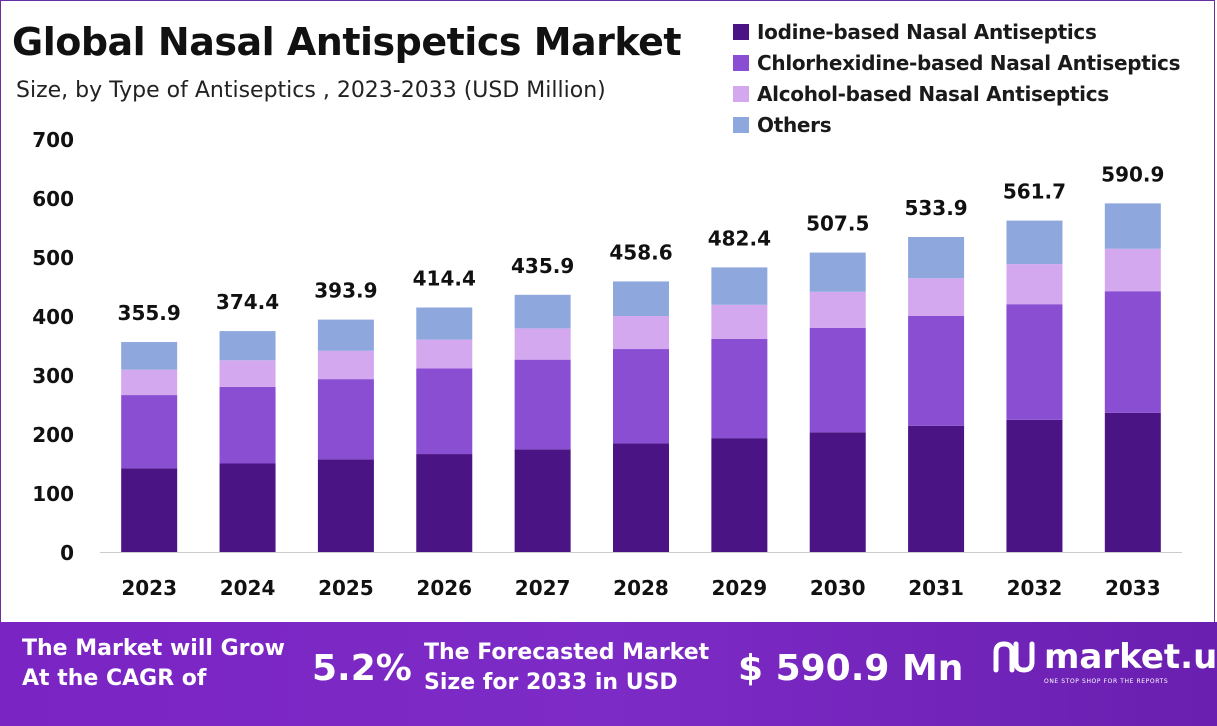 The image size is (1217, 726). I want to click on bar-total-label: 355.9, so click(149, 313).